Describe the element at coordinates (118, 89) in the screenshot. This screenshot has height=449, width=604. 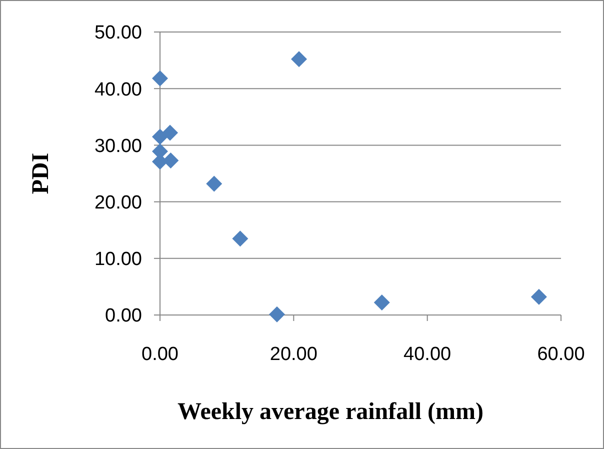
I see `y-tick-label: 40.00` at that location.